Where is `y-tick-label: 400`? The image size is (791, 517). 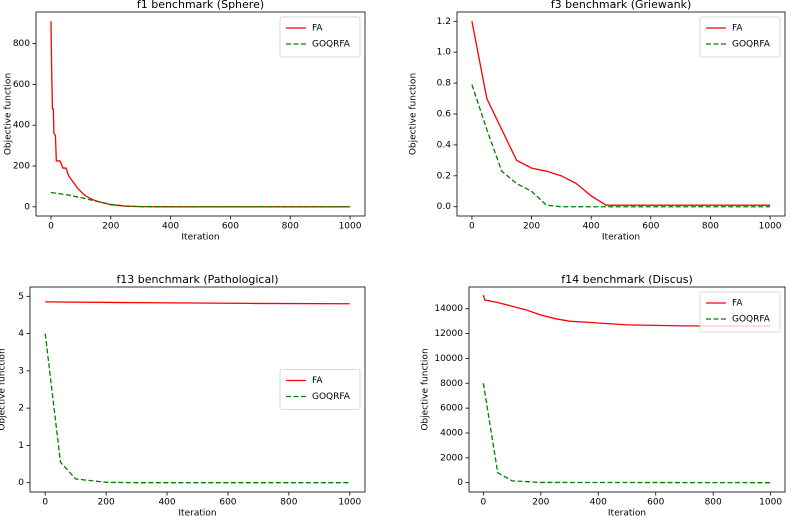 y-tick-label: 400 is located at coordinates (21, 126).